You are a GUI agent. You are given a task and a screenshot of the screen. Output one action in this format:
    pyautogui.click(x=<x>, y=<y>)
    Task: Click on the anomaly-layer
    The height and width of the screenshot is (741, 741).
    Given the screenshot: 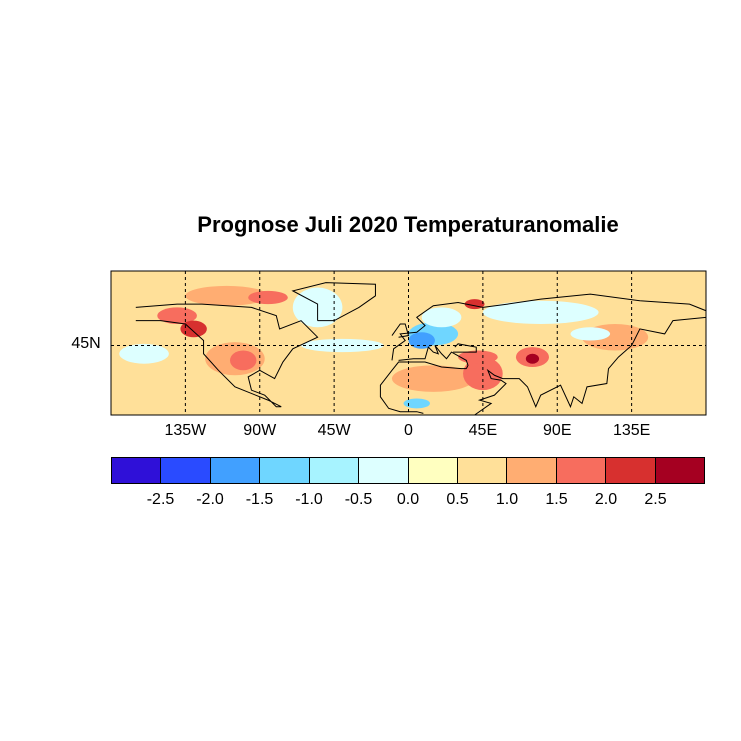 What is the action you would take?
    pyautogui.click(x=384, y=347)
    